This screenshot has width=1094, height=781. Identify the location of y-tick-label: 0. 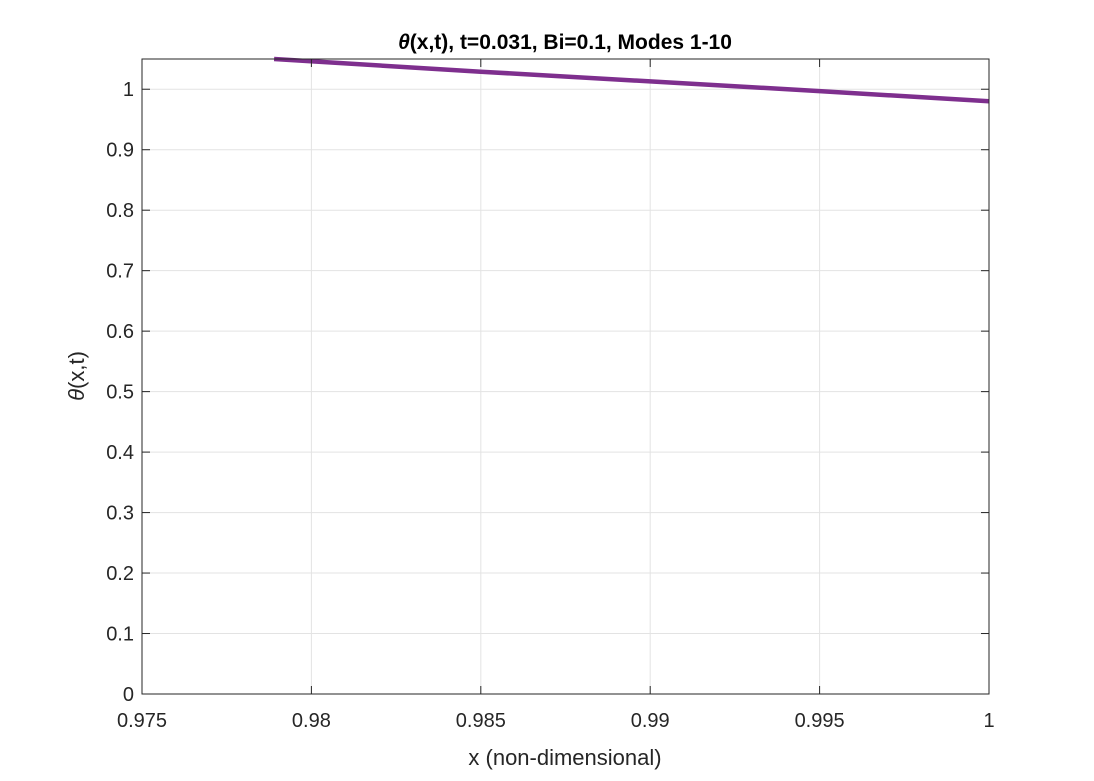
(128, 695).